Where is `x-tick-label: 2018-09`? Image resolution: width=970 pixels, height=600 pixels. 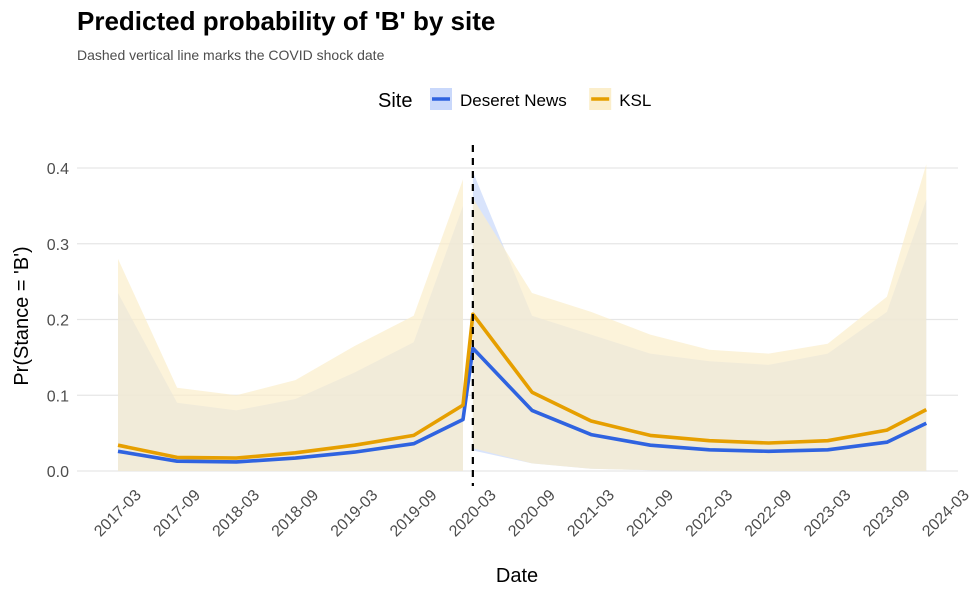
x-tick-label: 2018-09 is located at coordinates (296, 514).